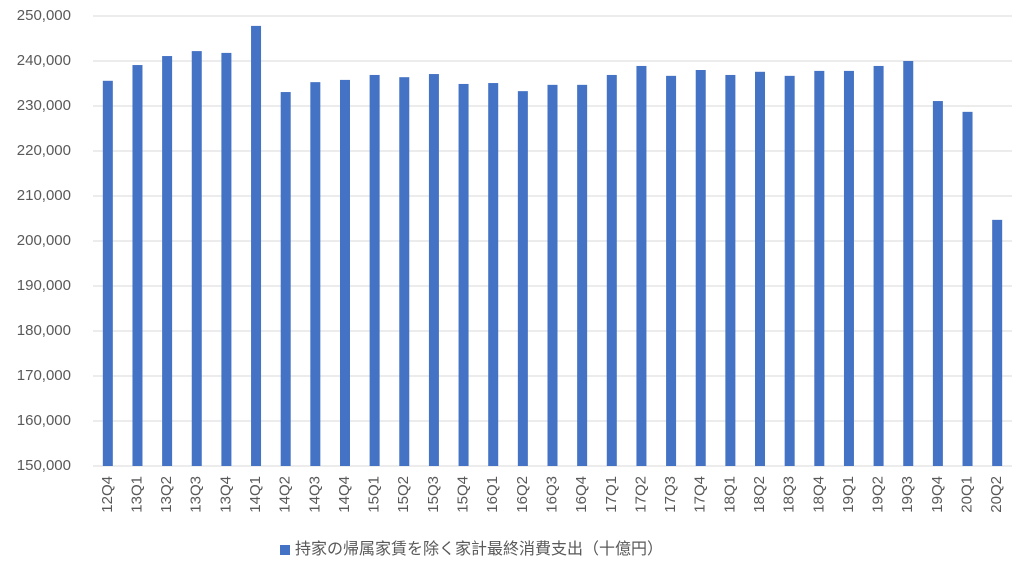 The width and height of the screenshot is (1017, 569). I want to click on y-tick-label: 160,000, so click(44, 420).